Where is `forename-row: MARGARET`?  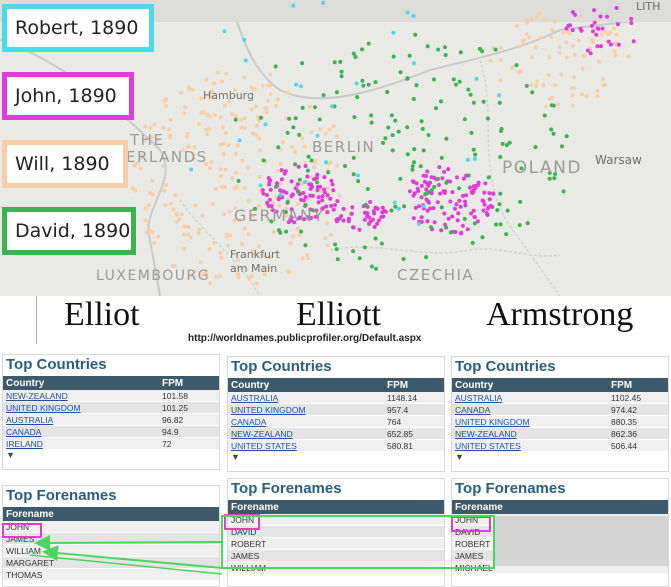 forename-row: MARGARET is located at coordinates (111, 563).